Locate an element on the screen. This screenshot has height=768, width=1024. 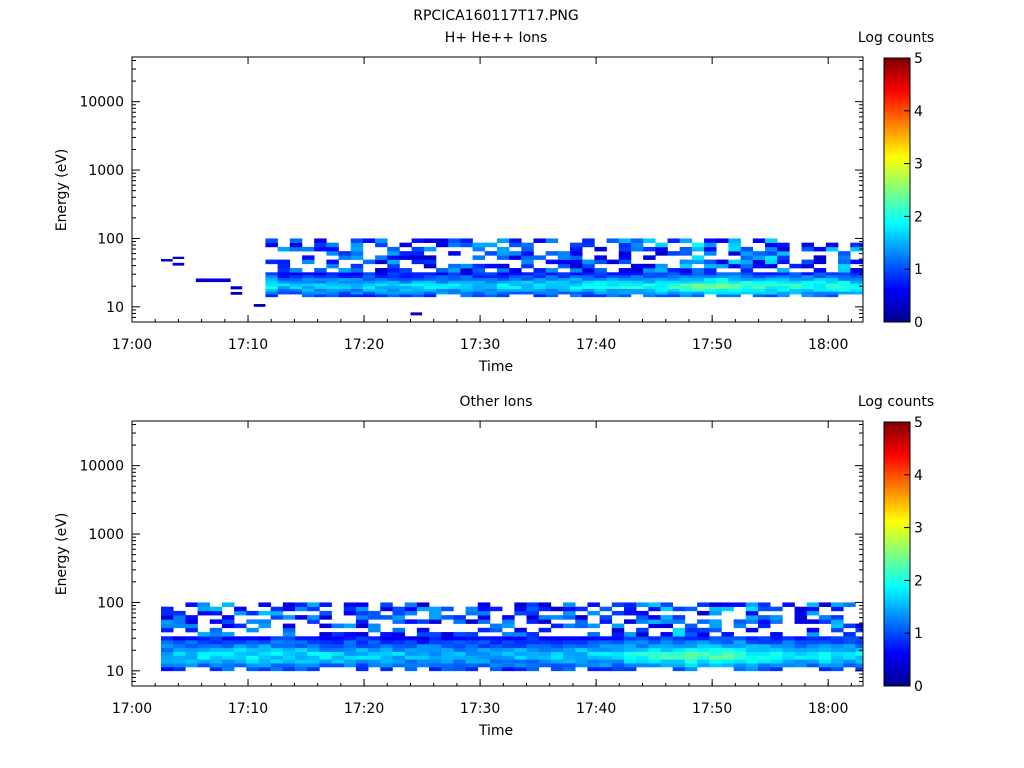
colorbar-label: Log counts is located at coordinates (896, 402).